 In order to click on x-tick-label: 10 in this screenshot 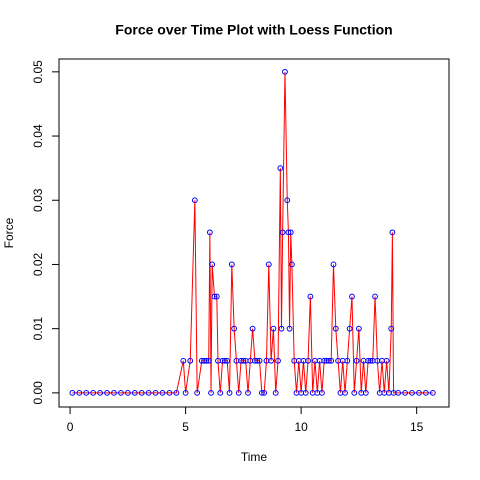, I will do `click(301, 427)`.